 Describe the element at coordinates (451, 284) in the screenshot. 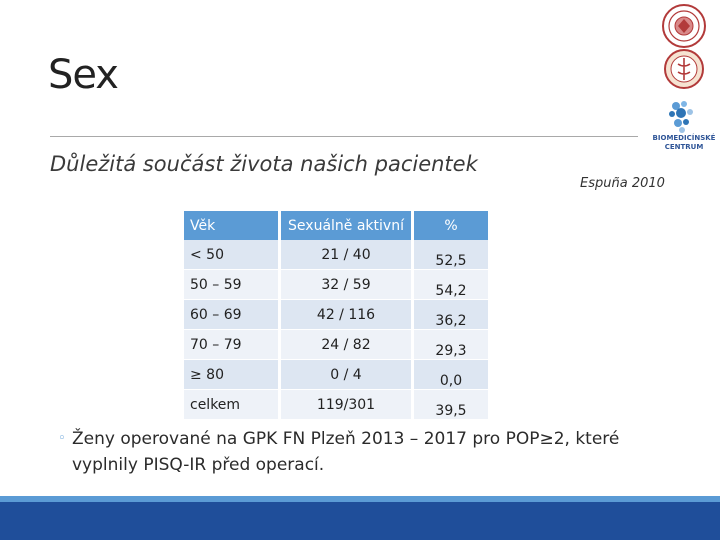

I see `cell-percent: 54,2` at that location.